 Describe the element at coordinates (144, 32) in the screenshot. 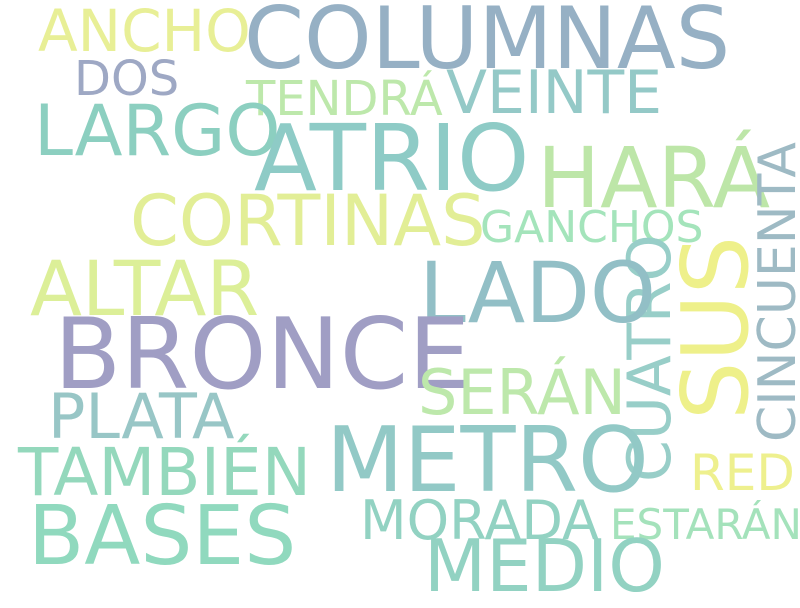

I see `word-ancho: ANCHO` at that location.